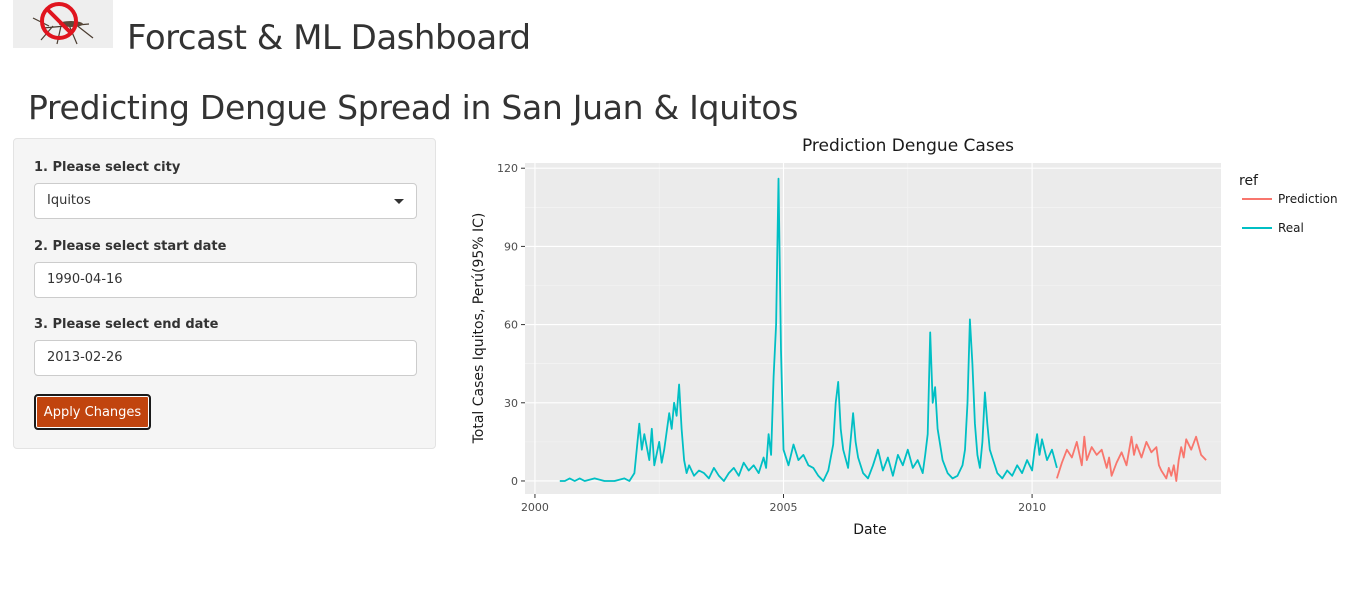 This screenshot has width=1356, height=604. Describe the element at coordinates (85, 279) in the screenshot. I see `start-date-value: 1990-04-16` at that location.